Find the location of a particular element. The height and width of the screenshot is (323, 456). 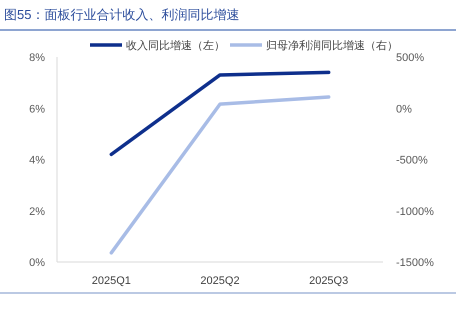

x-tick-label: 2025Q2 is located at coordinates (220, 281).